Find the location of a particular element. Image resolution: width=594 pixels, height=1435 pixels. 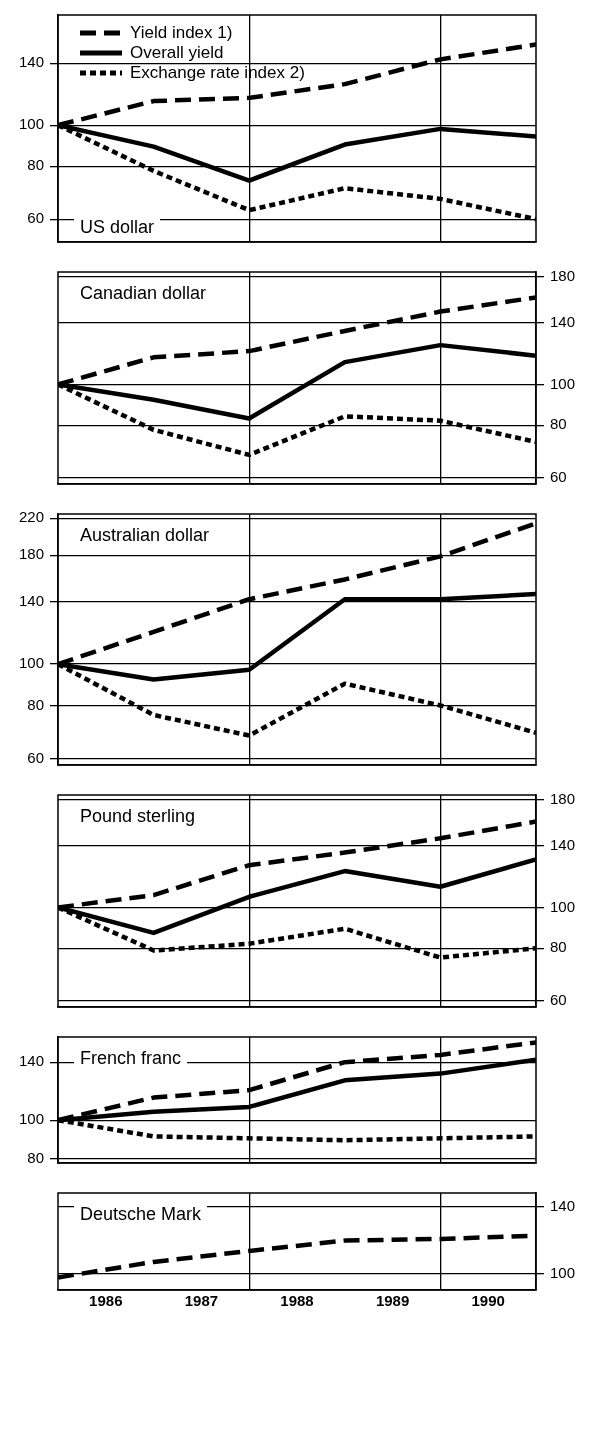

legend-label: Yield index 1) is located at coordinates (181, 32).